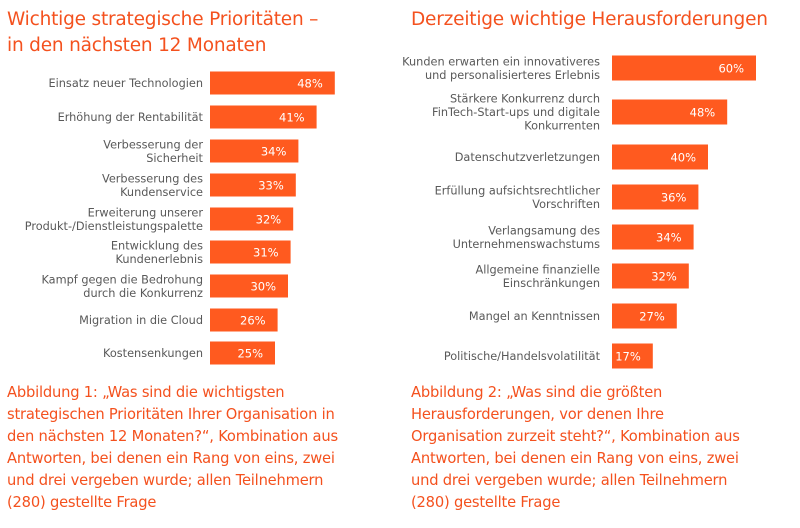 Image resolution: width=800 pixels, height=528 pixels. Describe the element at coordinates (114, 226) in the screenshot. I see `category-label: Produkt-/Dienstleistungspalette` at that location.